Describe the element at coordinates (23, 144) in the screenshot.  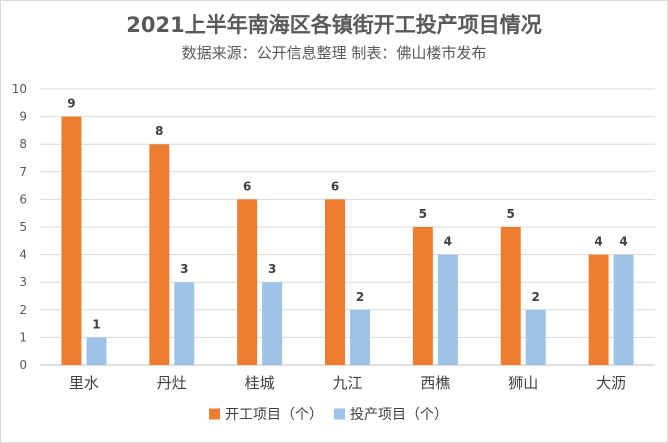
I see `y-tick-label: 8` at that location.